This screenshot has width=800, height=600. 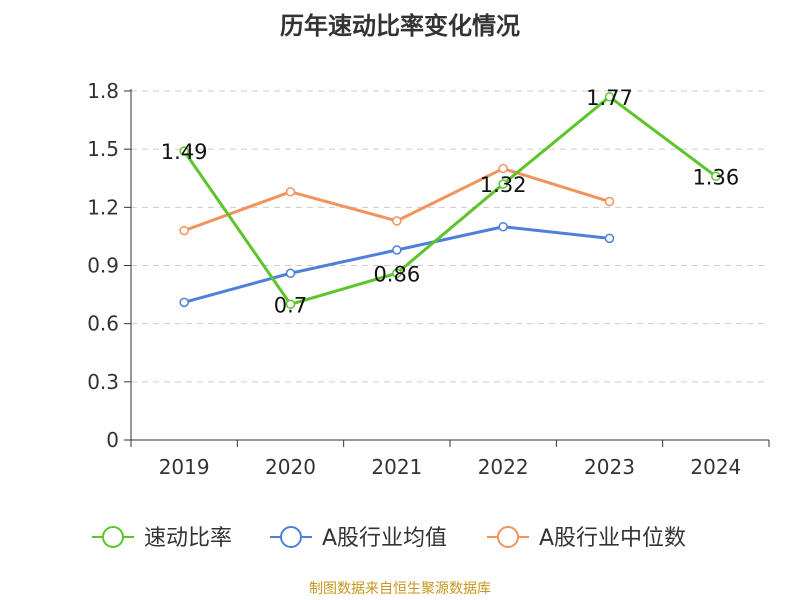 What do you see at coordinates (103, 207) in the screenshot?
I see `y-tick-label: 1.2` at bounding box center [103, 207].